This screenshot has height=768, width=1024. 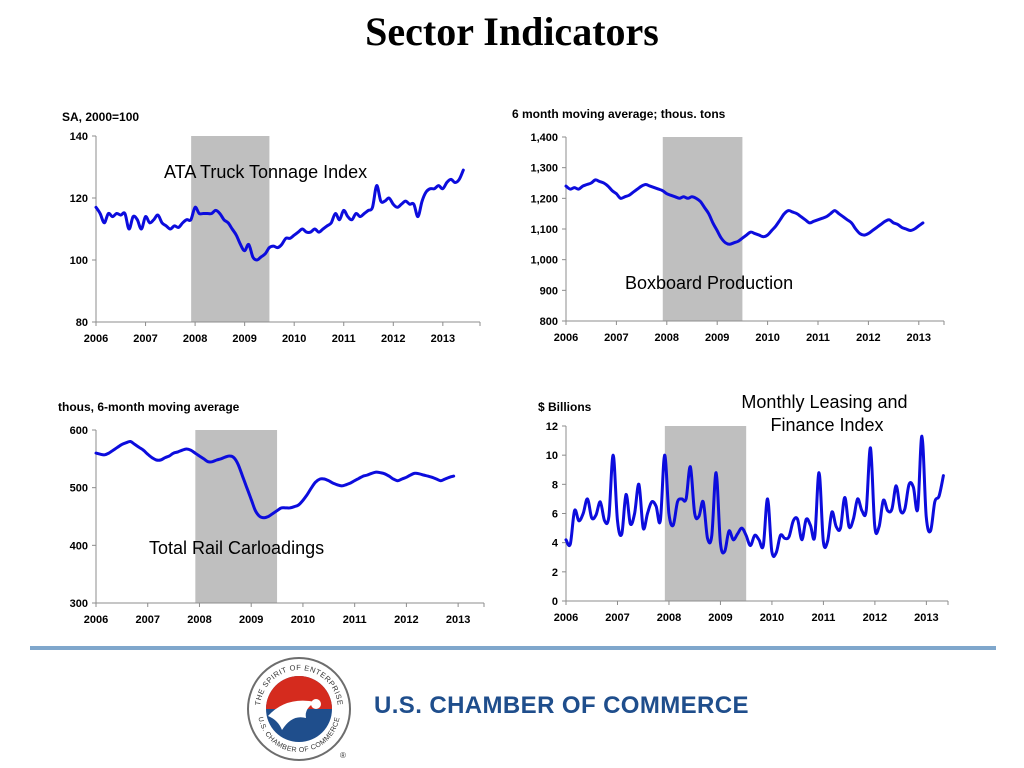 What do you see at coordinates (826, 413) in the screenshot?
I see `chart-title: Monthly Leasing and Finance Index` at bounding box center [826, 413].